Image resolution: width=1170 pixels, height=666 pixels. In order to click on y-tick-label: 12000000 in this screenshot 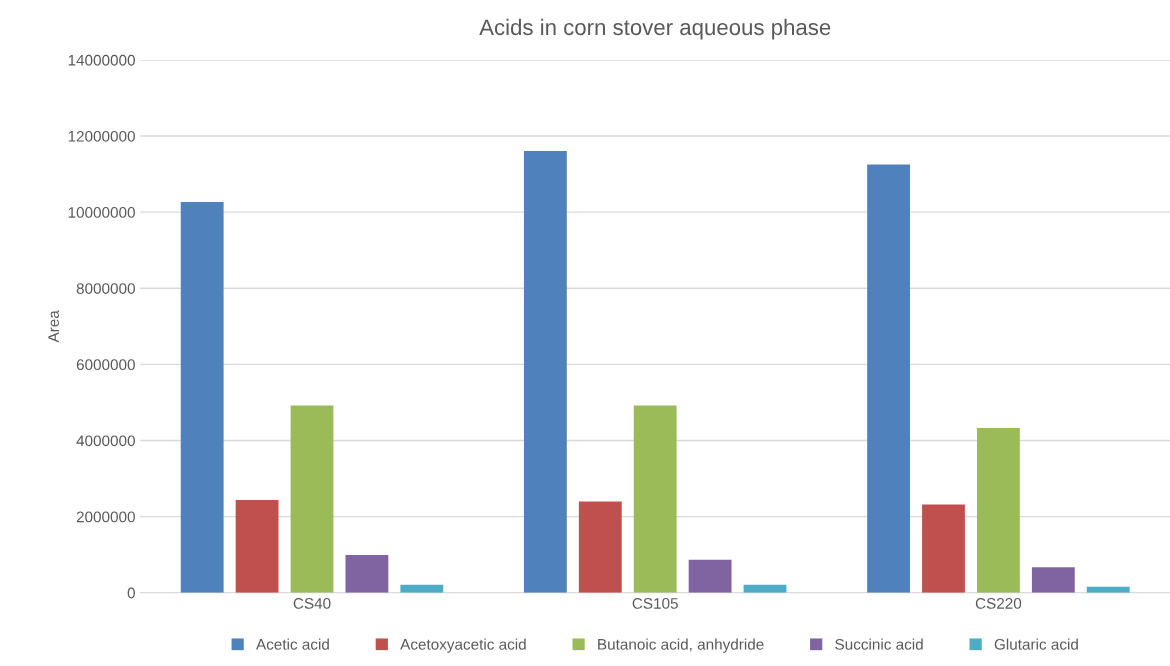, I will do `click(101, 136)`.